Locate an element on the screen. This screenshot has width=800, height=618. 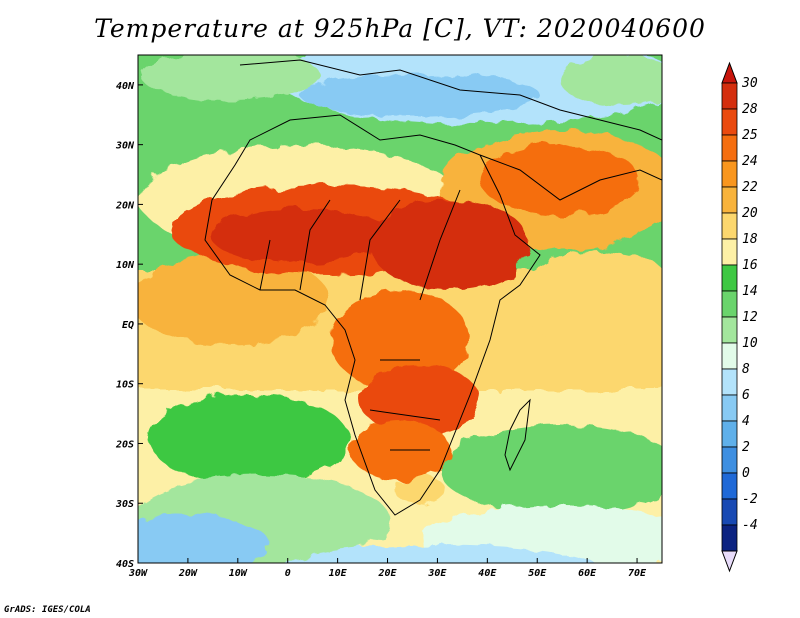
colorbar-label: 12 is located at coordinates (750, 317).